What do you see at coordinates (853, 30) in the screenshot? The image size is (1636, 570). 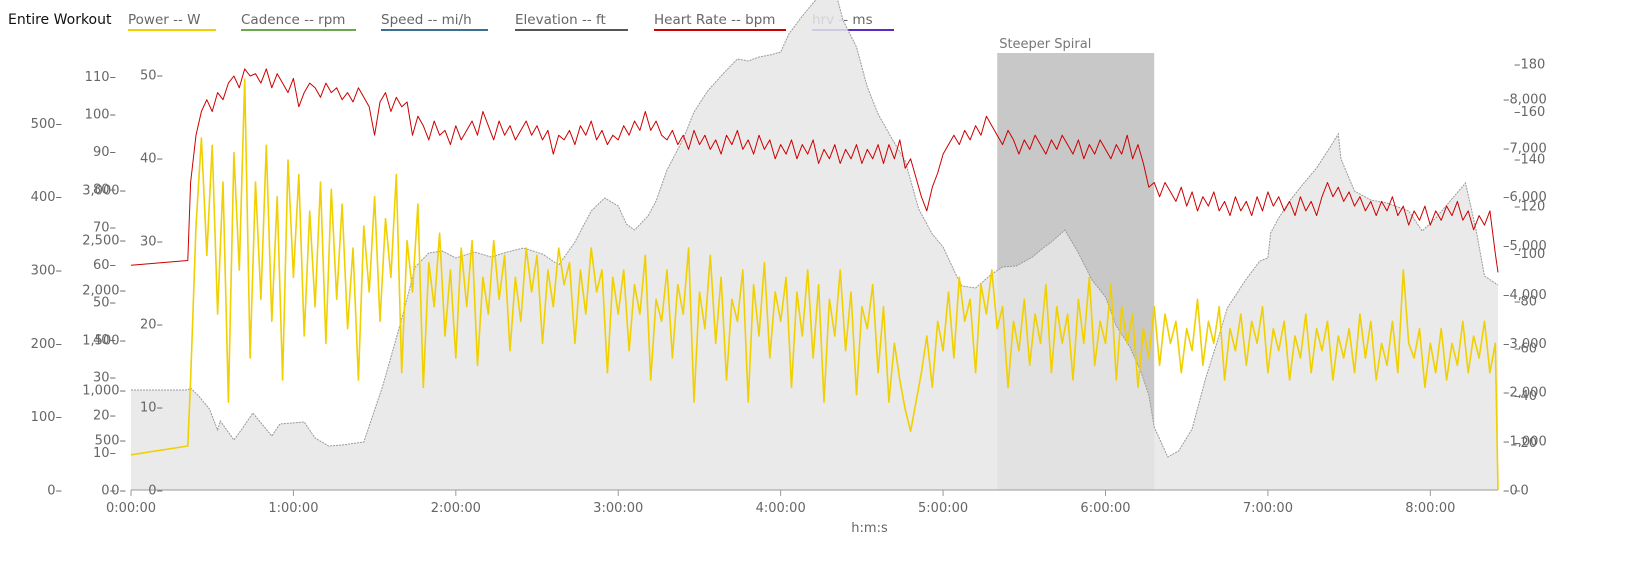 I see `legend-swatch-hrv` at bounding box center [853, 30].